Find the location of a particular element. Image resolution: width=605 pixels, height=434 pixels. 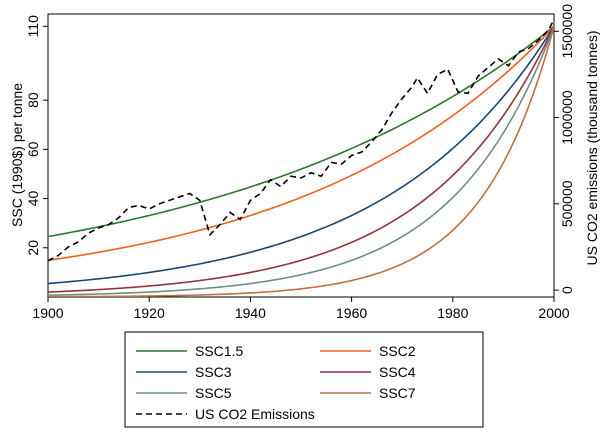

y-axis-right: 0 500000 1000000 1500000 is located at coordinates (564, 149).